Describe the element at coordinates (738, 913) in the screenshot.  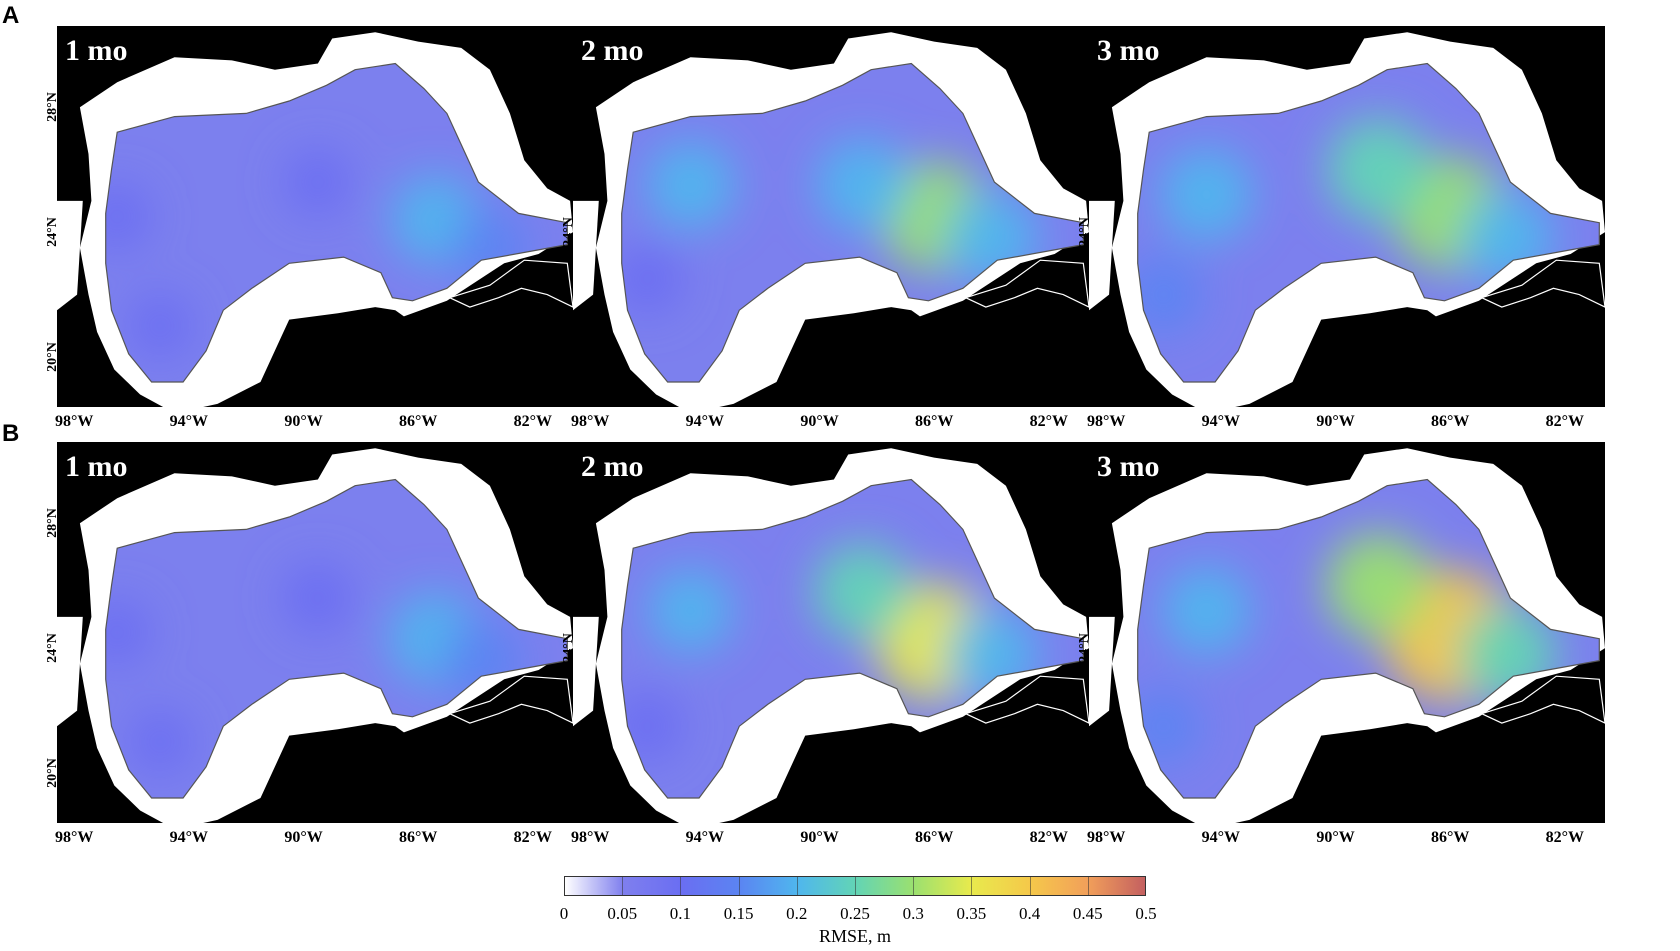
I see `colorbar-tick-label: 0.15` at that location.